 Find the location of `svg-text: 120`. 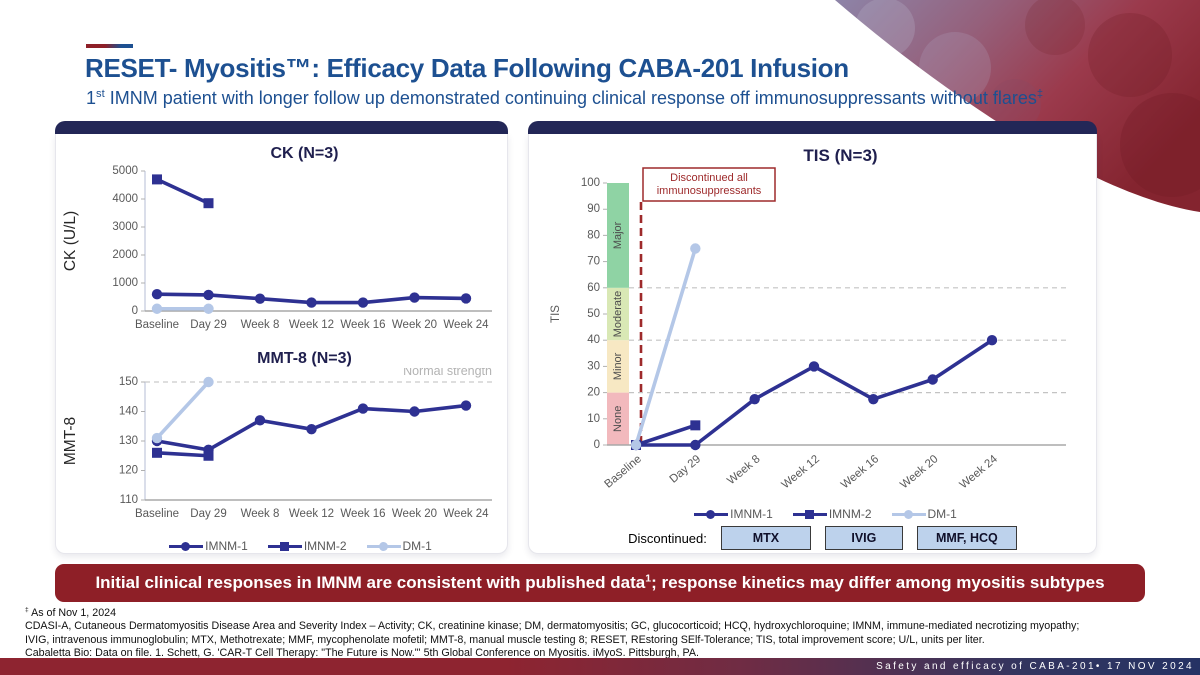

svg-text: 120 is located at coordinates (128, 471).